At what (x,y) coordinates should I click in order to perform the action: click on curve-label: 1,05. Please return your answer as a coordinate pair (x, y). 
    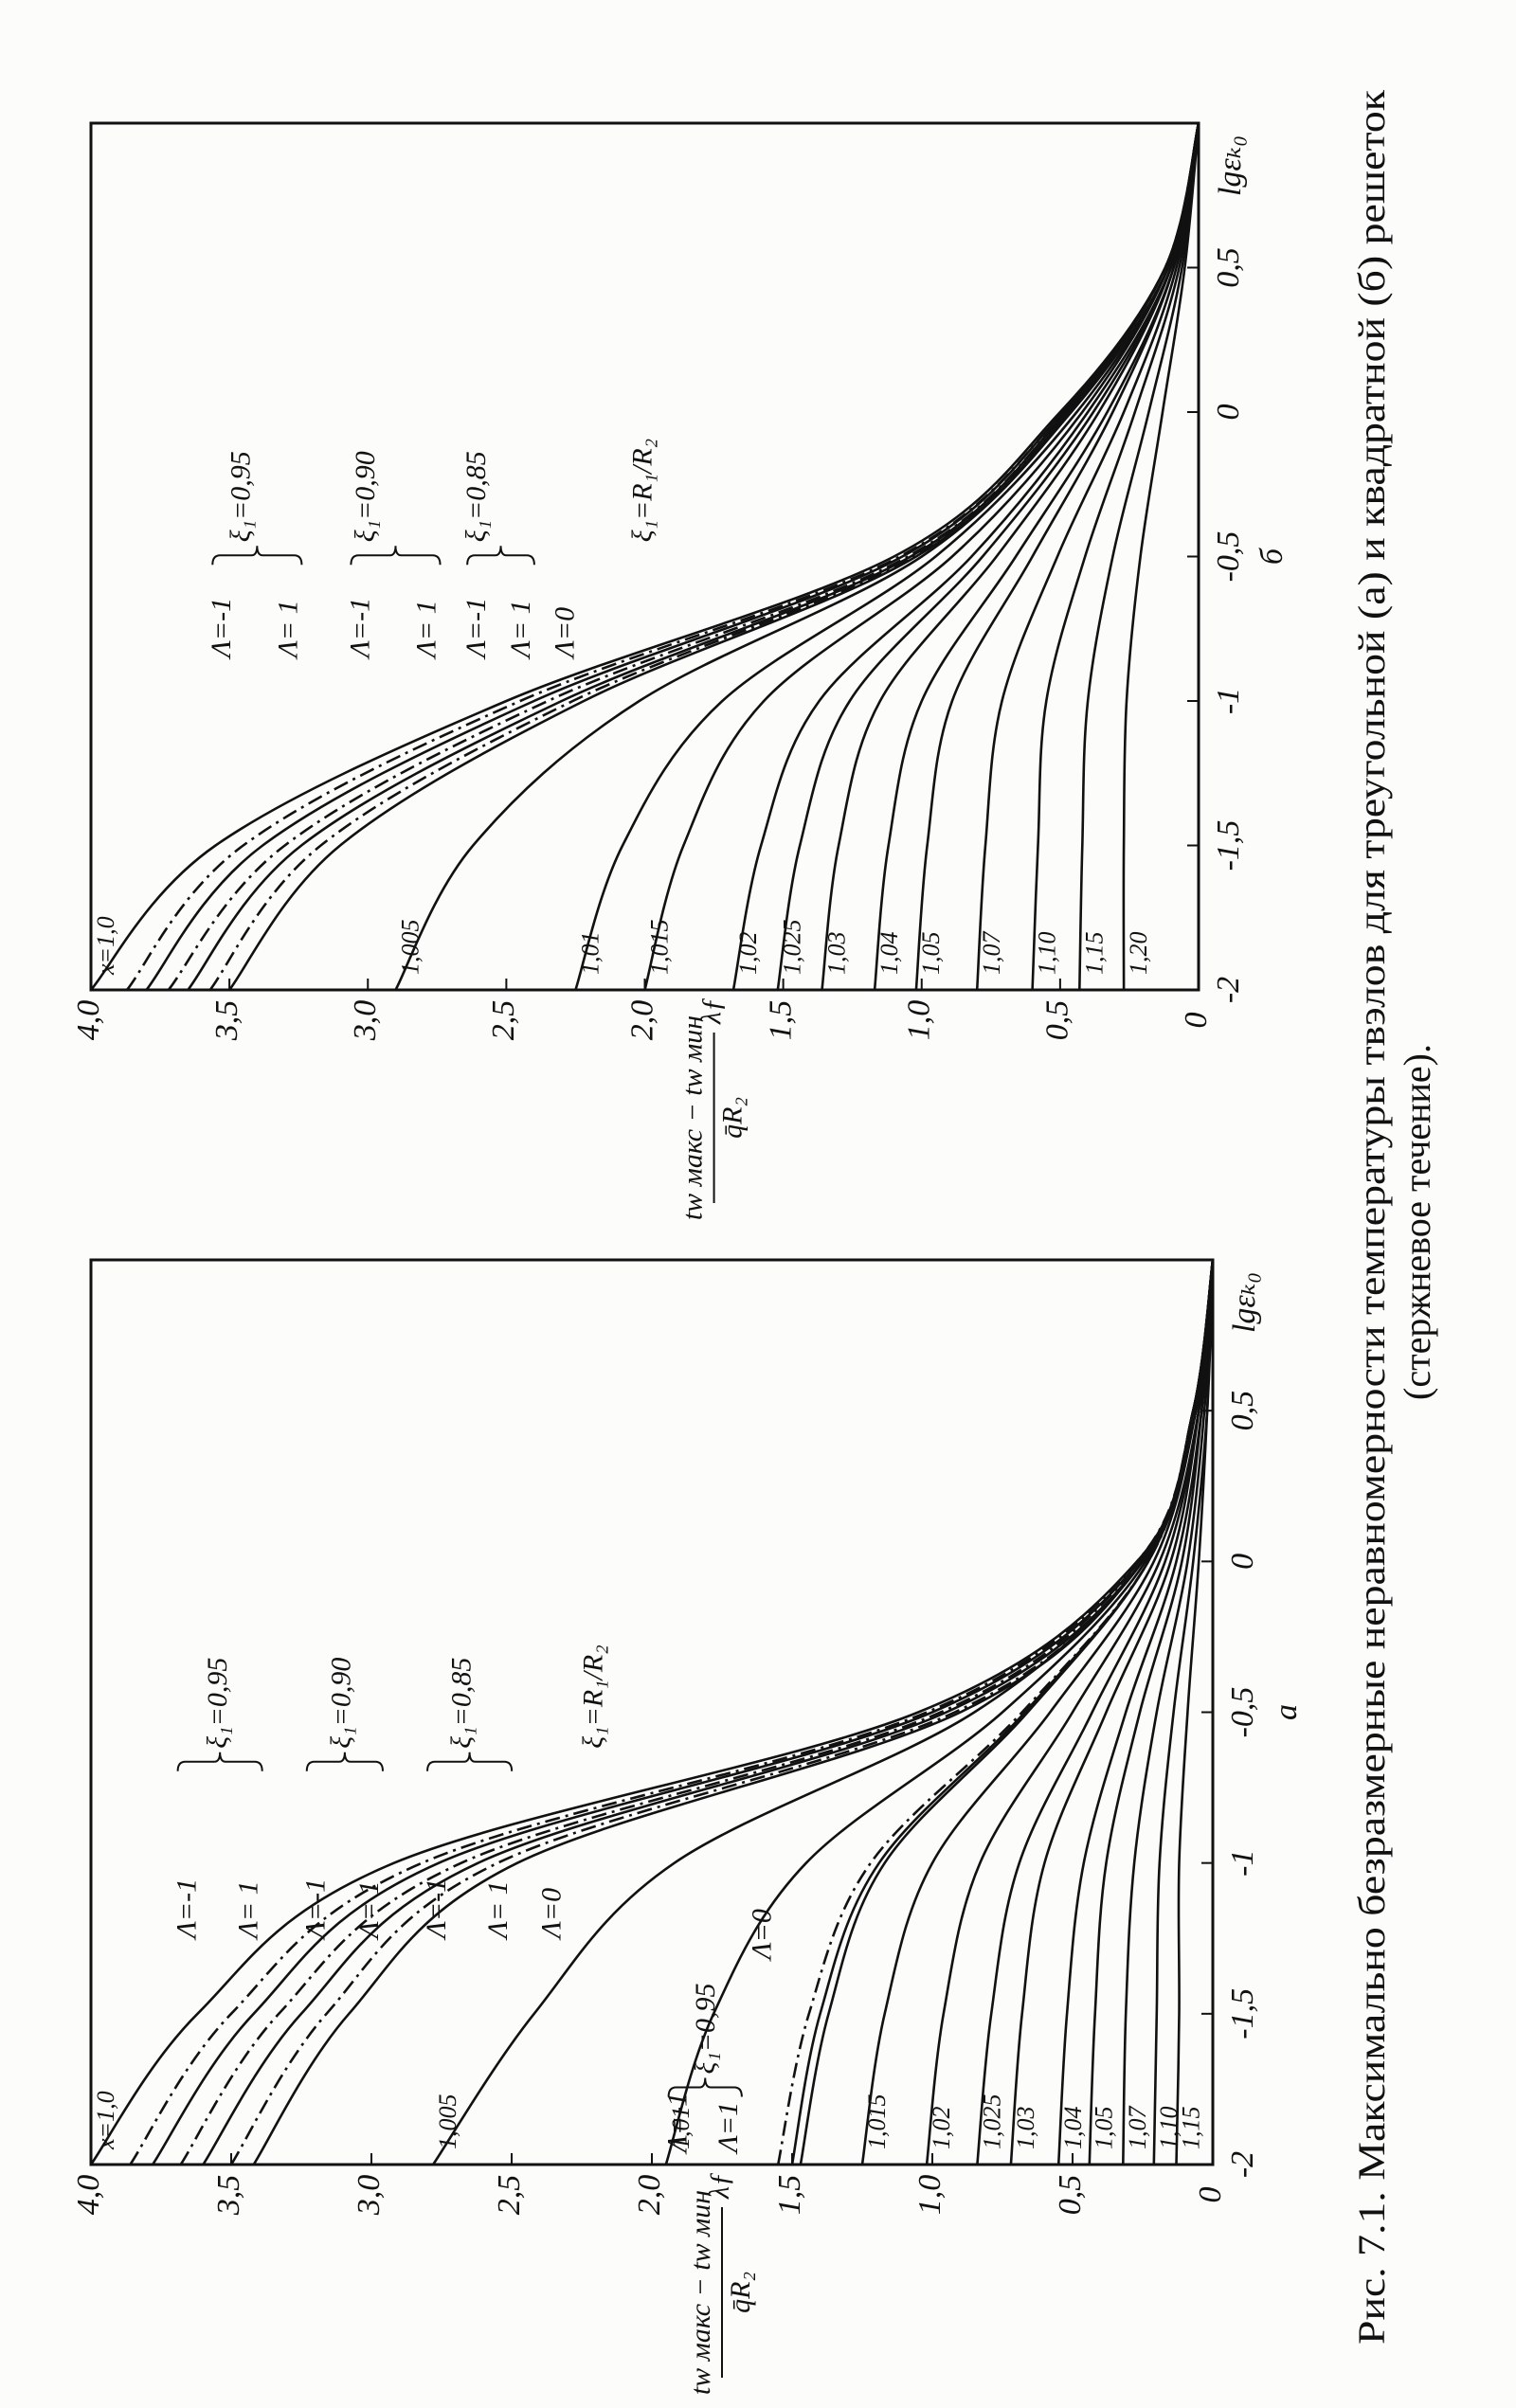
    Looking at the image, I should click on (931, 954).